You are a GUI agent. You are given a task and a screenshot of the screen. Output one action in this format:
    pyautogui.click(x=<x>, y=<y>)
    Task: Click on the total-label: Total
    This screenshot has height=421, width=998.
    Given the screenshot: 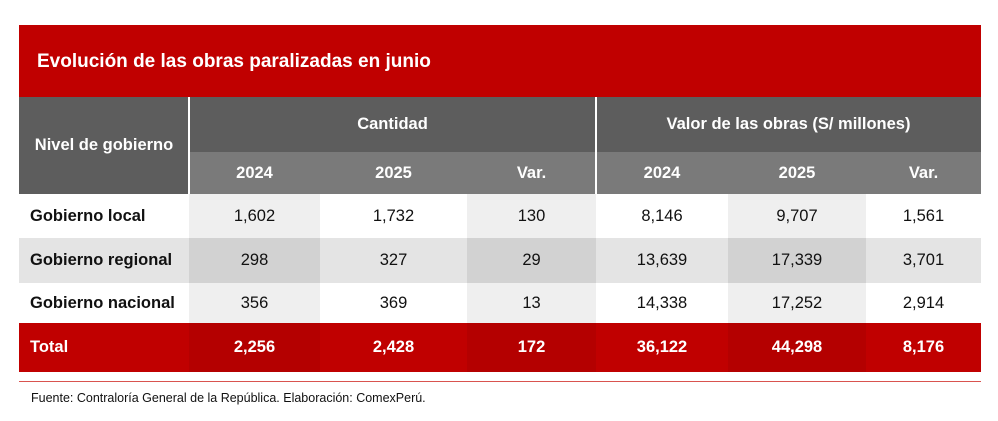 What is the action you would take?
    pyautogui.click(x=104, y=347)
    